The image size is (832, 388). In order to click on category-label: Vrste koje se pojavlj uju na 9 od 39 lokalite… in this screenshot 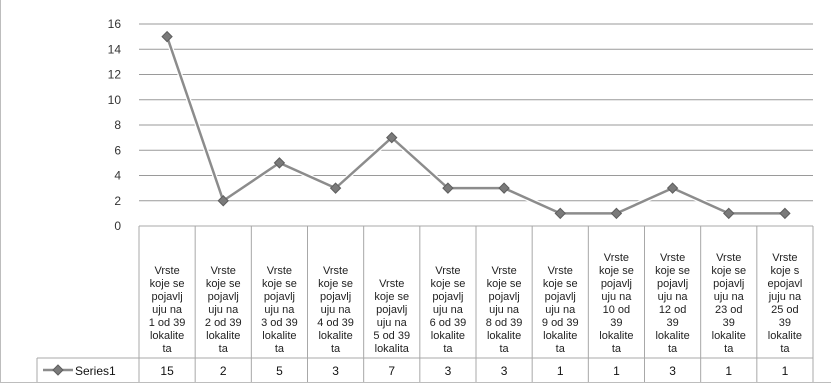, I will do `click(560, 310)`.